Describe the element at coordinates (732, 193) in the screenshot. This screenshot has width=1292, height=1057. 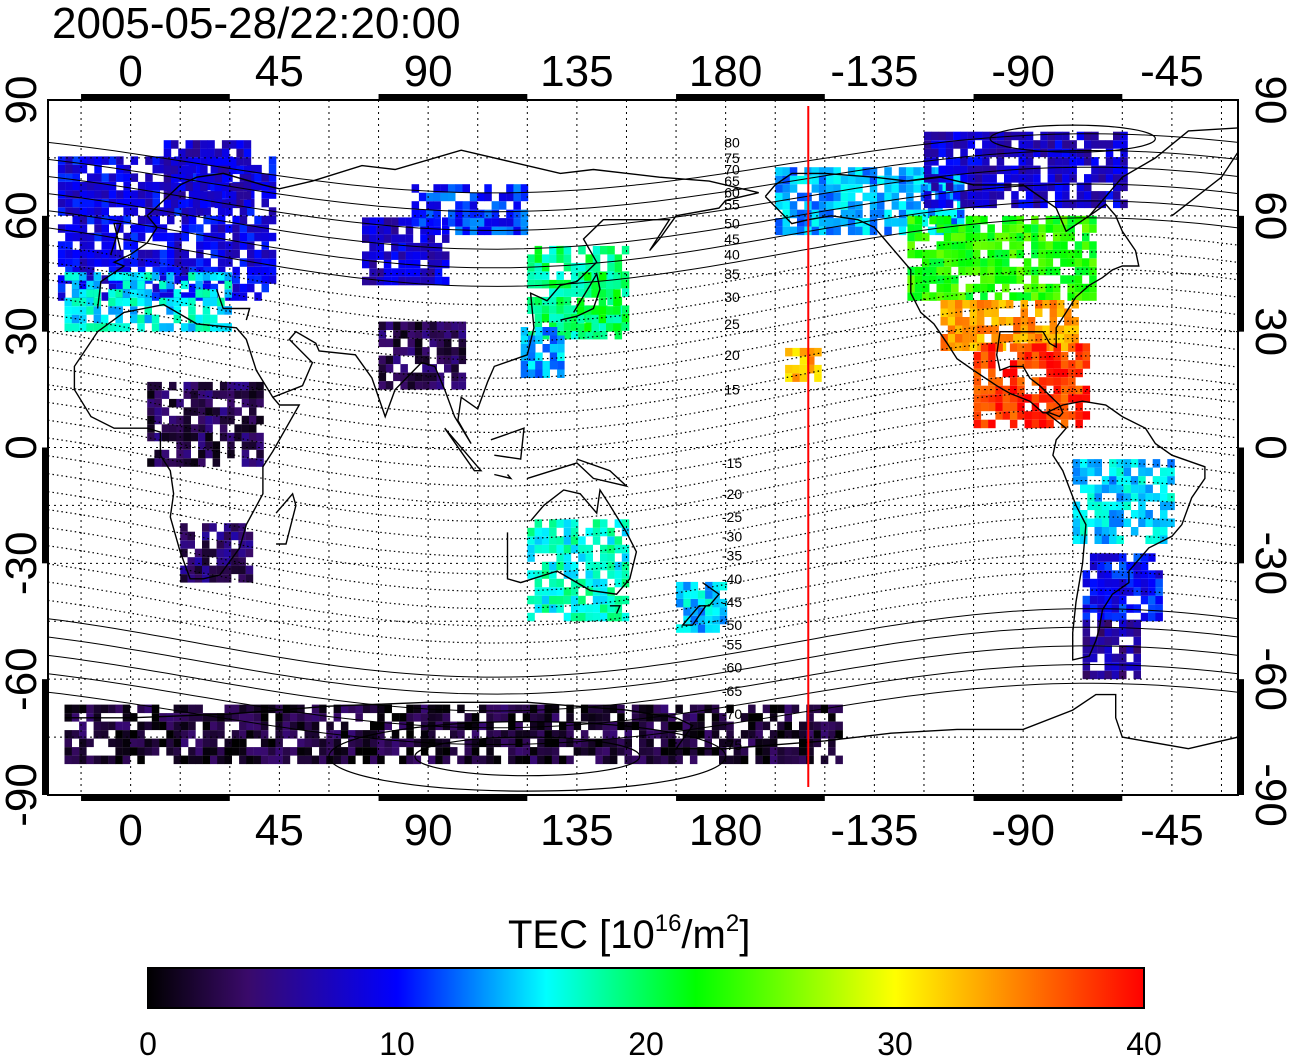
I see `magnetic-latitude-label: 60` at that location.